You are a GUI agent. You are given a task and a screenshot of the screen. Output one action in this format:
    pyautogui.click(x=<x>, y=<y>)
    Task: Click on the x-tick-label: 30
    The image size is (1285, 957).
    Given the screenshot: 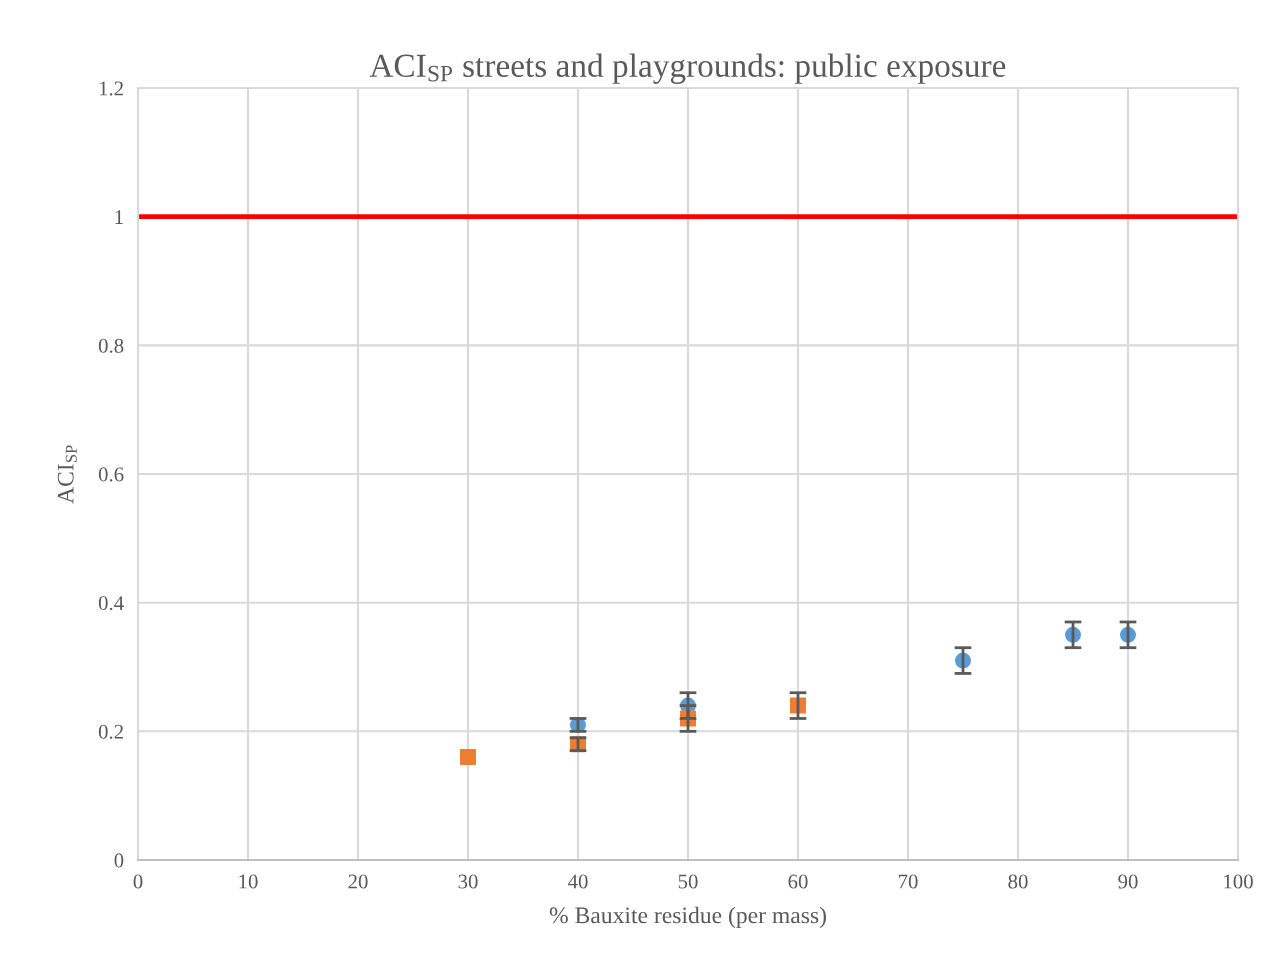 What is the action you would take?
    pyautogui.click(x=468, y=881)
    